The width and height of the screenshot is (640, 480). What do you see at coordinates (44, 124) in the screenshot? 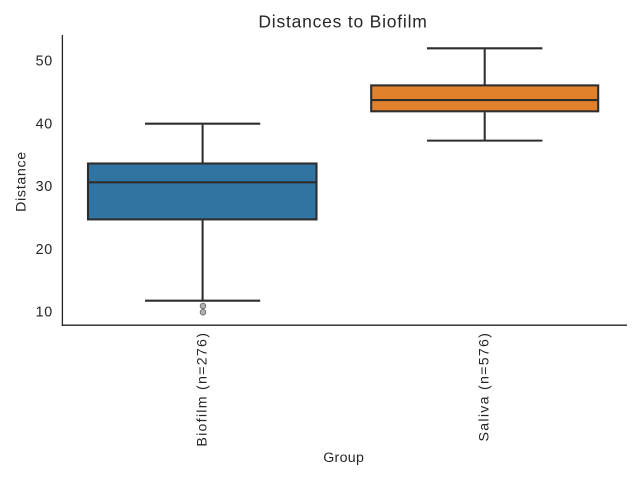
I see `svg-text: 40` at bounding box center [44, 124].